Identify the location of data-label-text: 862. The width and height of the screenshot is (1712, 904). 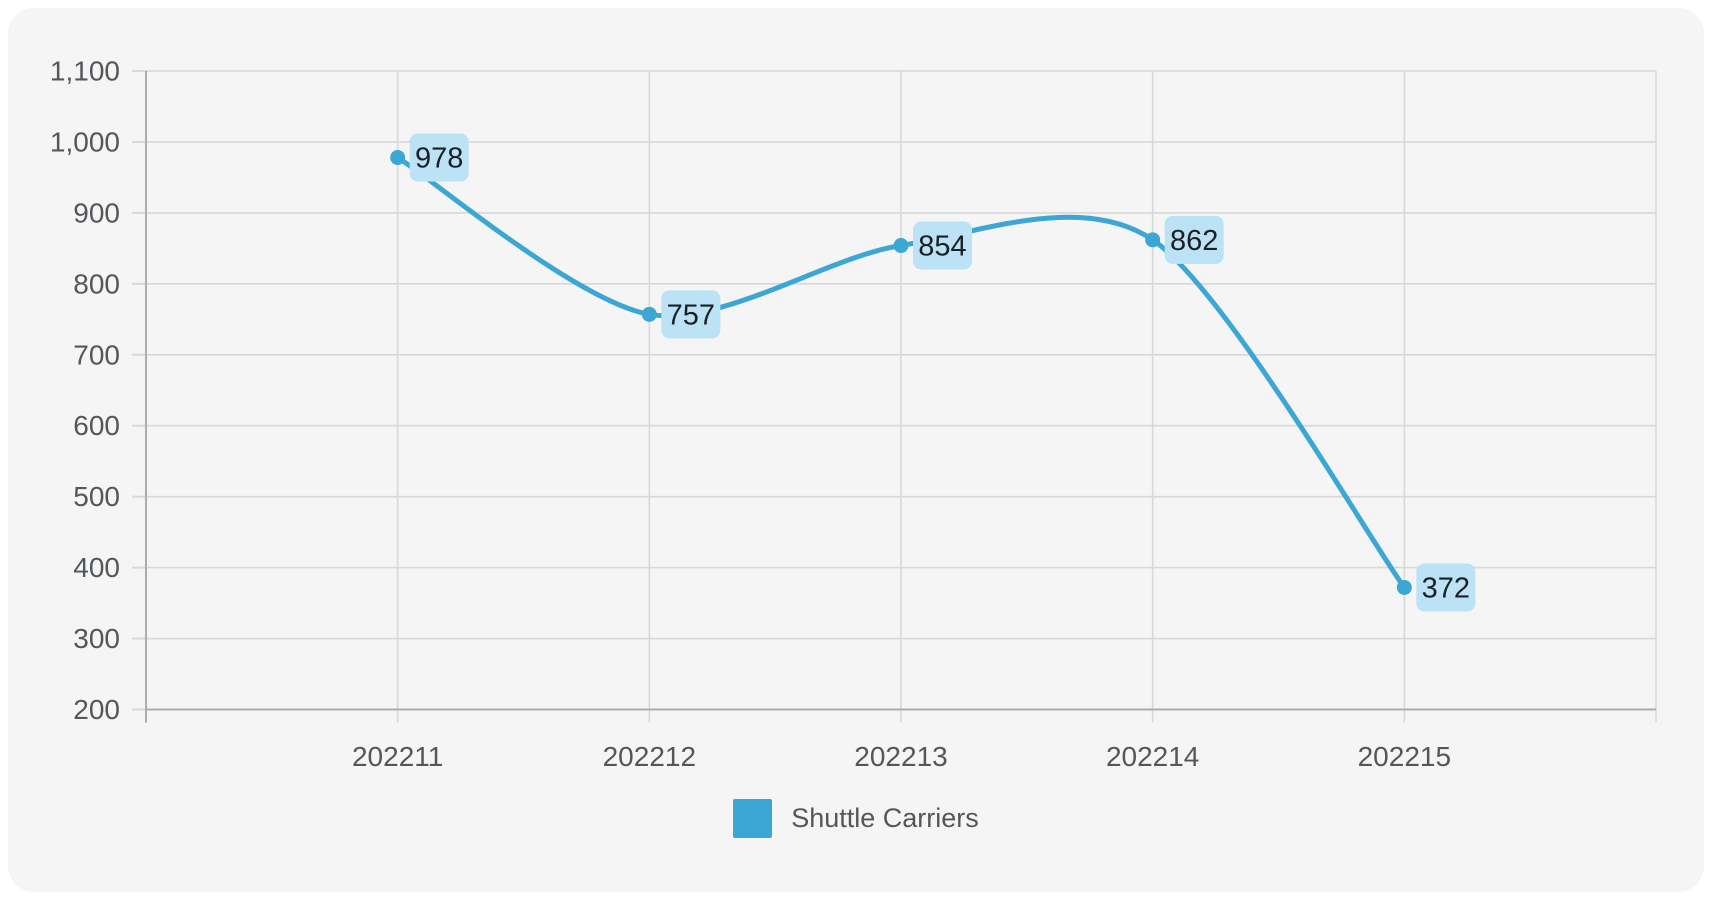
(1194, 241).